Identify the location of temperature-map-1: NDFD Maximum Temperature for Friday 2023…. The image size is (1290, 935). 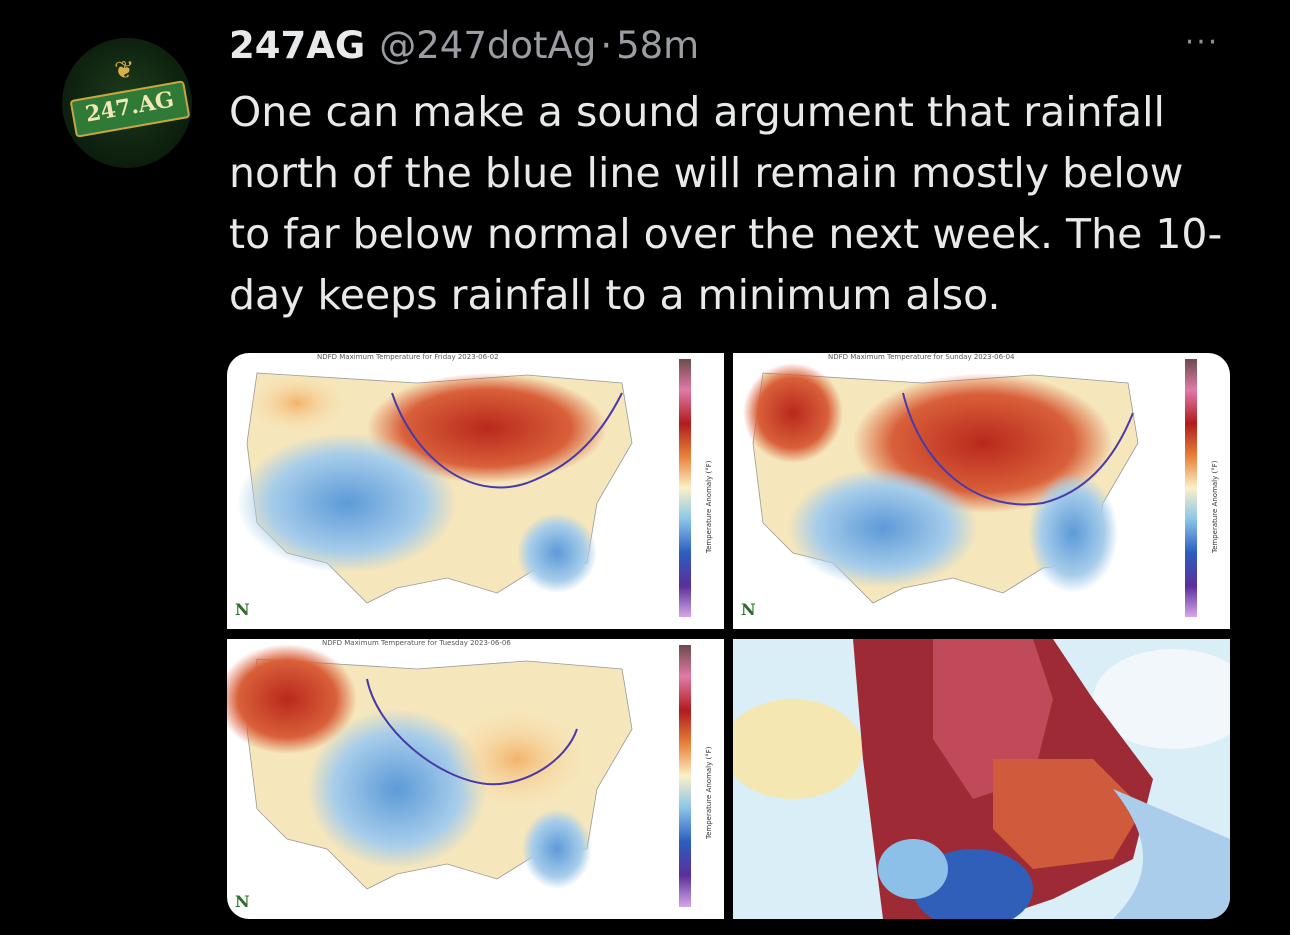
(474, 486).